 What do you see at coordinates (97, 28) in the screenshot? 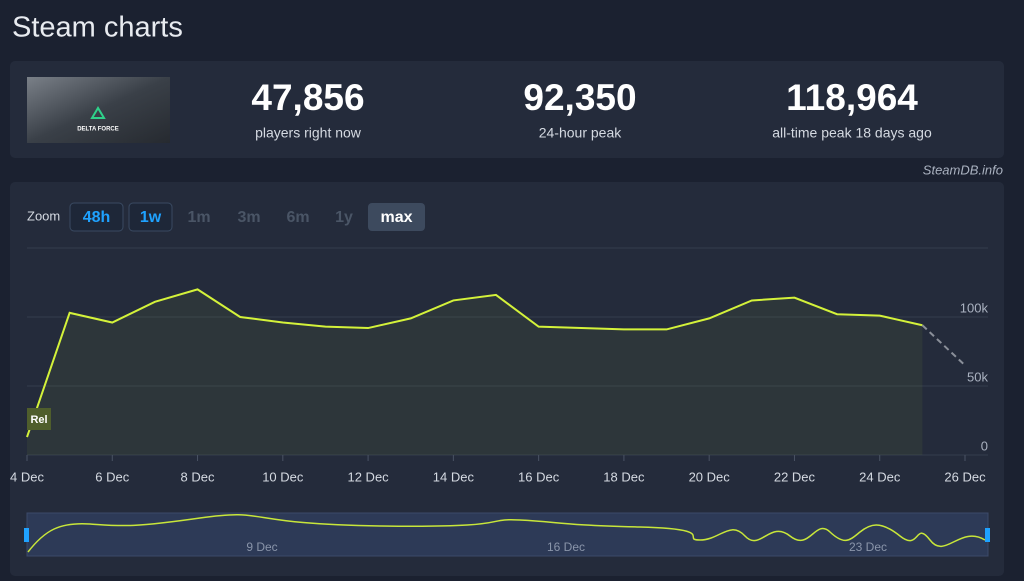
I see `page-title: Steam charts` at bounding box center [97, 28].